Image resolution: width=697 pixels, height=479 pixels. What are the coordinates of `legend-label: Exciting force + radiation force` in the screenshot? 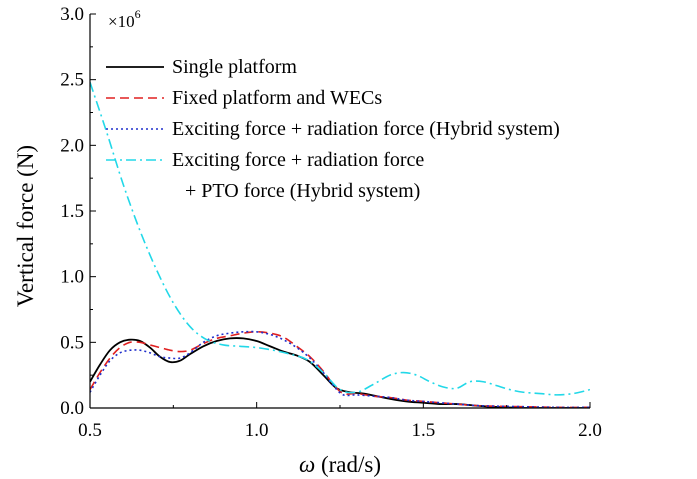 It's located at (298, 160).